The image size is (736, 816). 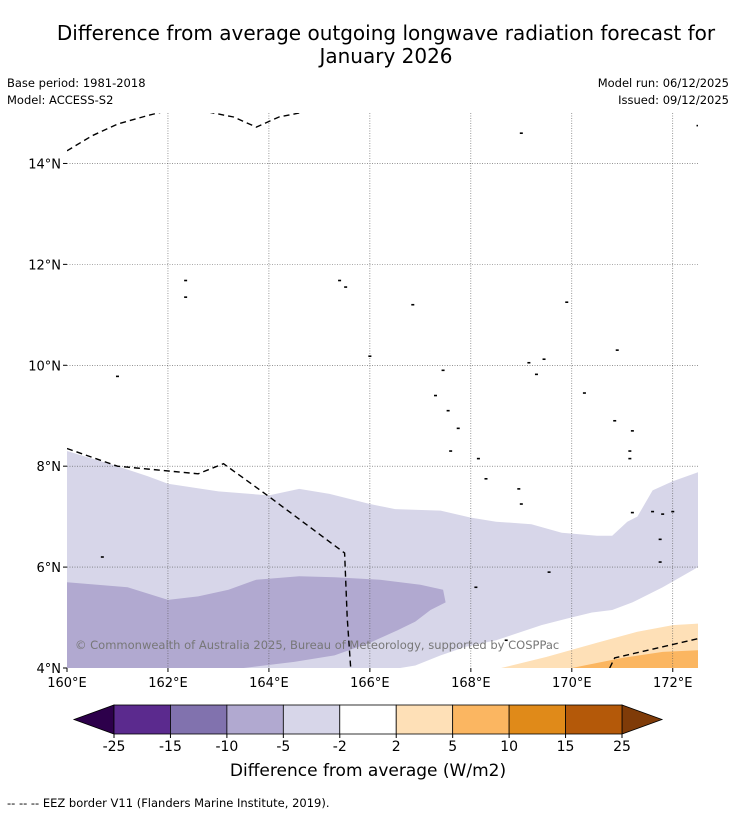 I want to click on title-line-2: January 2026, so click(x=386, y=56).